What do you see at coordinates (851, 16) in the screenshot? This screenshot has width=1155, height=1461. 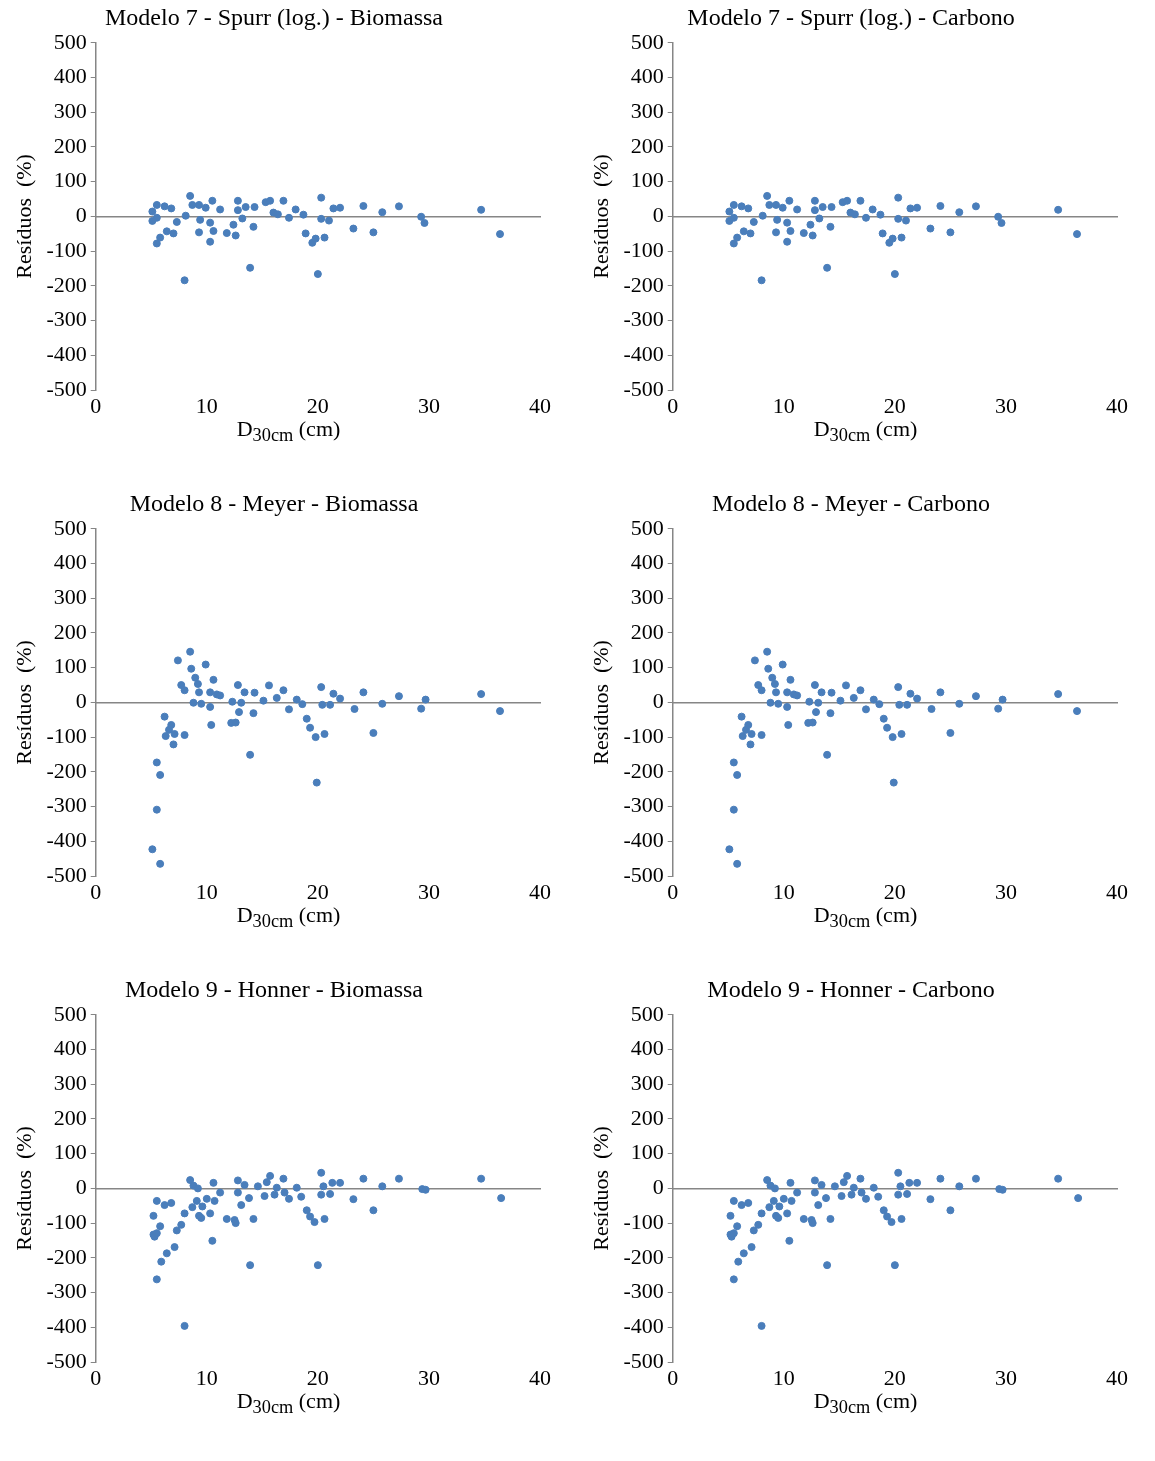 I see `chart-title: Modelo 7 - Spurr (log.) - Carbono` at bounding box center [851, 16].